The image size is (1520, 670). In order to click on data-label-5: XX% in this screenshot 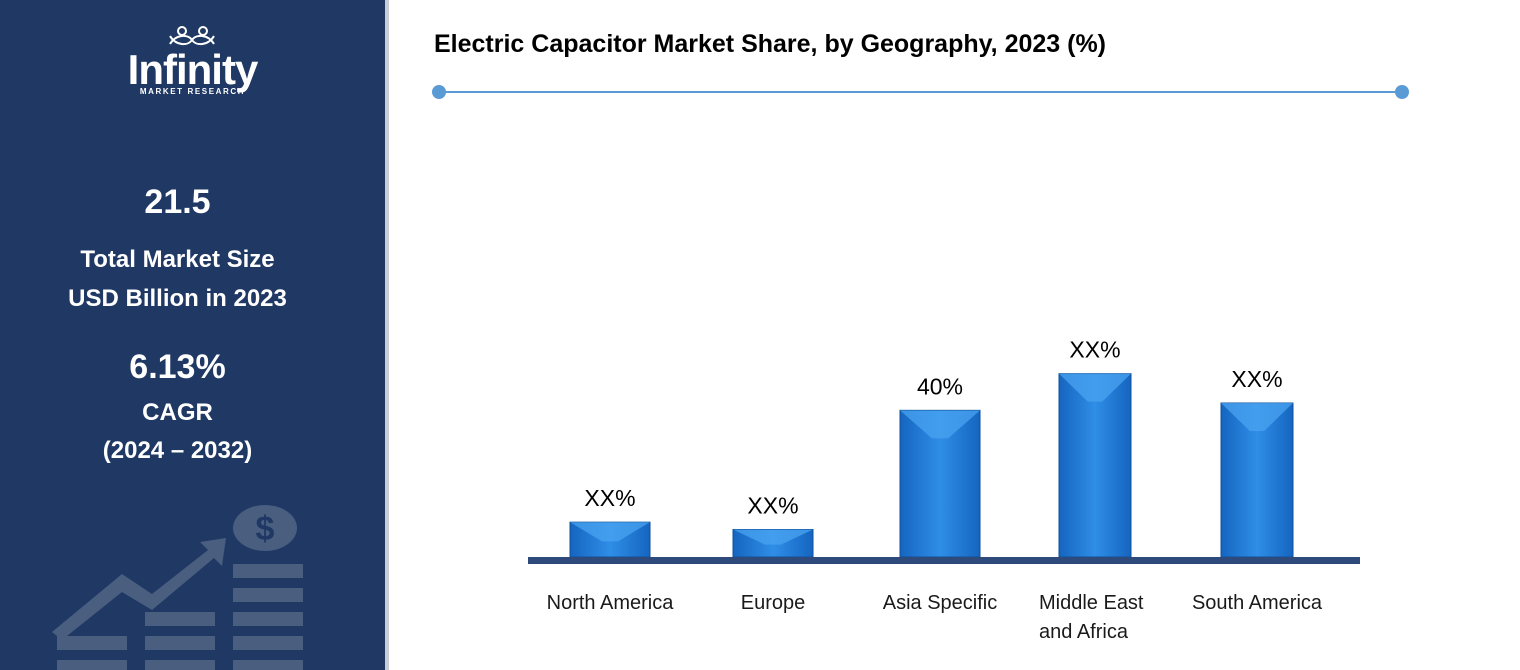, I will do `click(1256, 379)`.